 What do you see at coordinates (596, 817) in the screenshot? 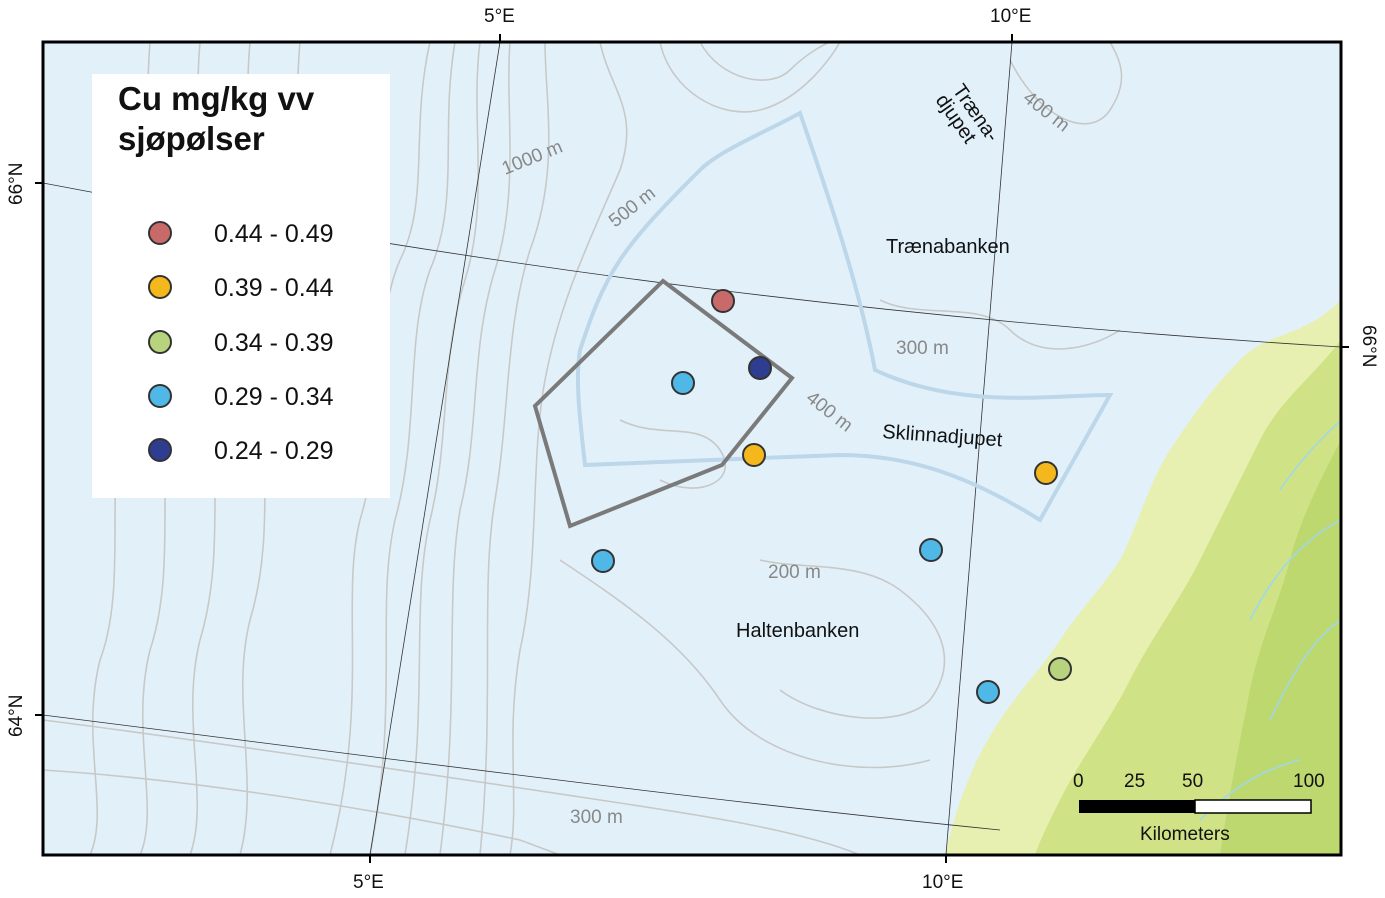
I see `contour-label-300-south: 300 m` at bounding box center [596, 817].